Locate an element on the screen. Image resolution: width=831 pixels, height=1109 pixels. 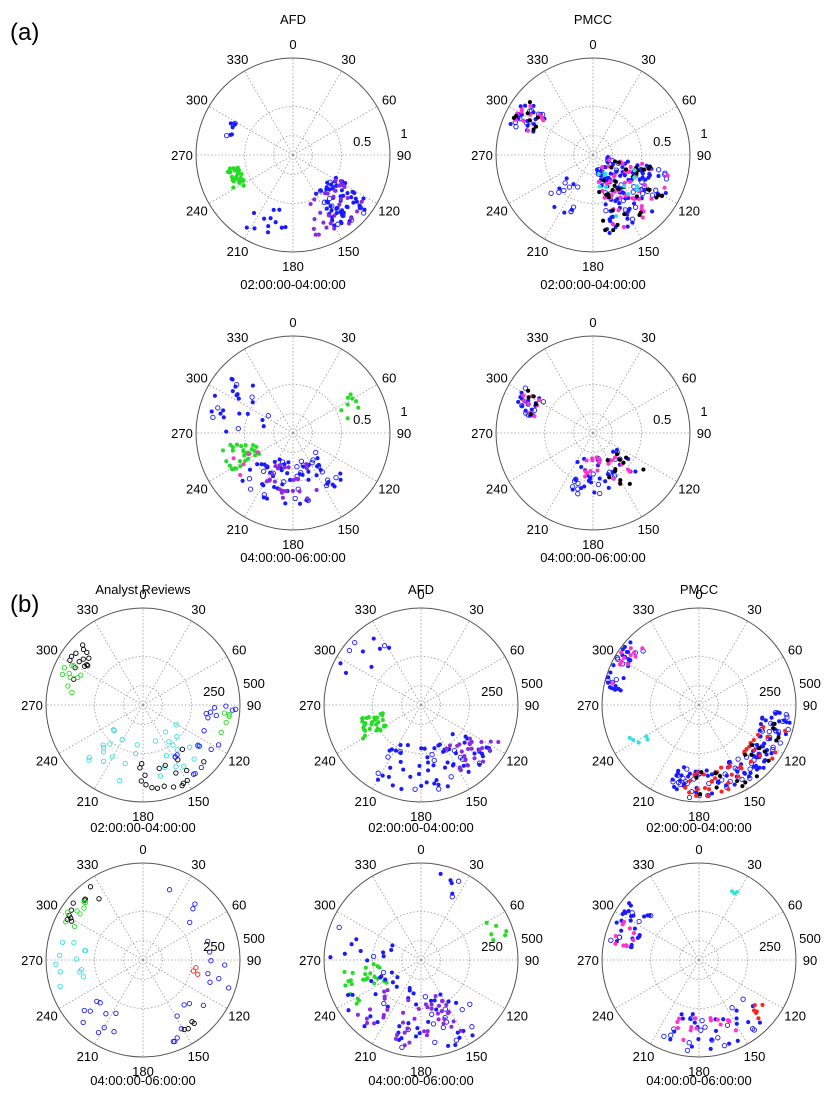
chart-title: PMCC is located at coordinates (593, 19).